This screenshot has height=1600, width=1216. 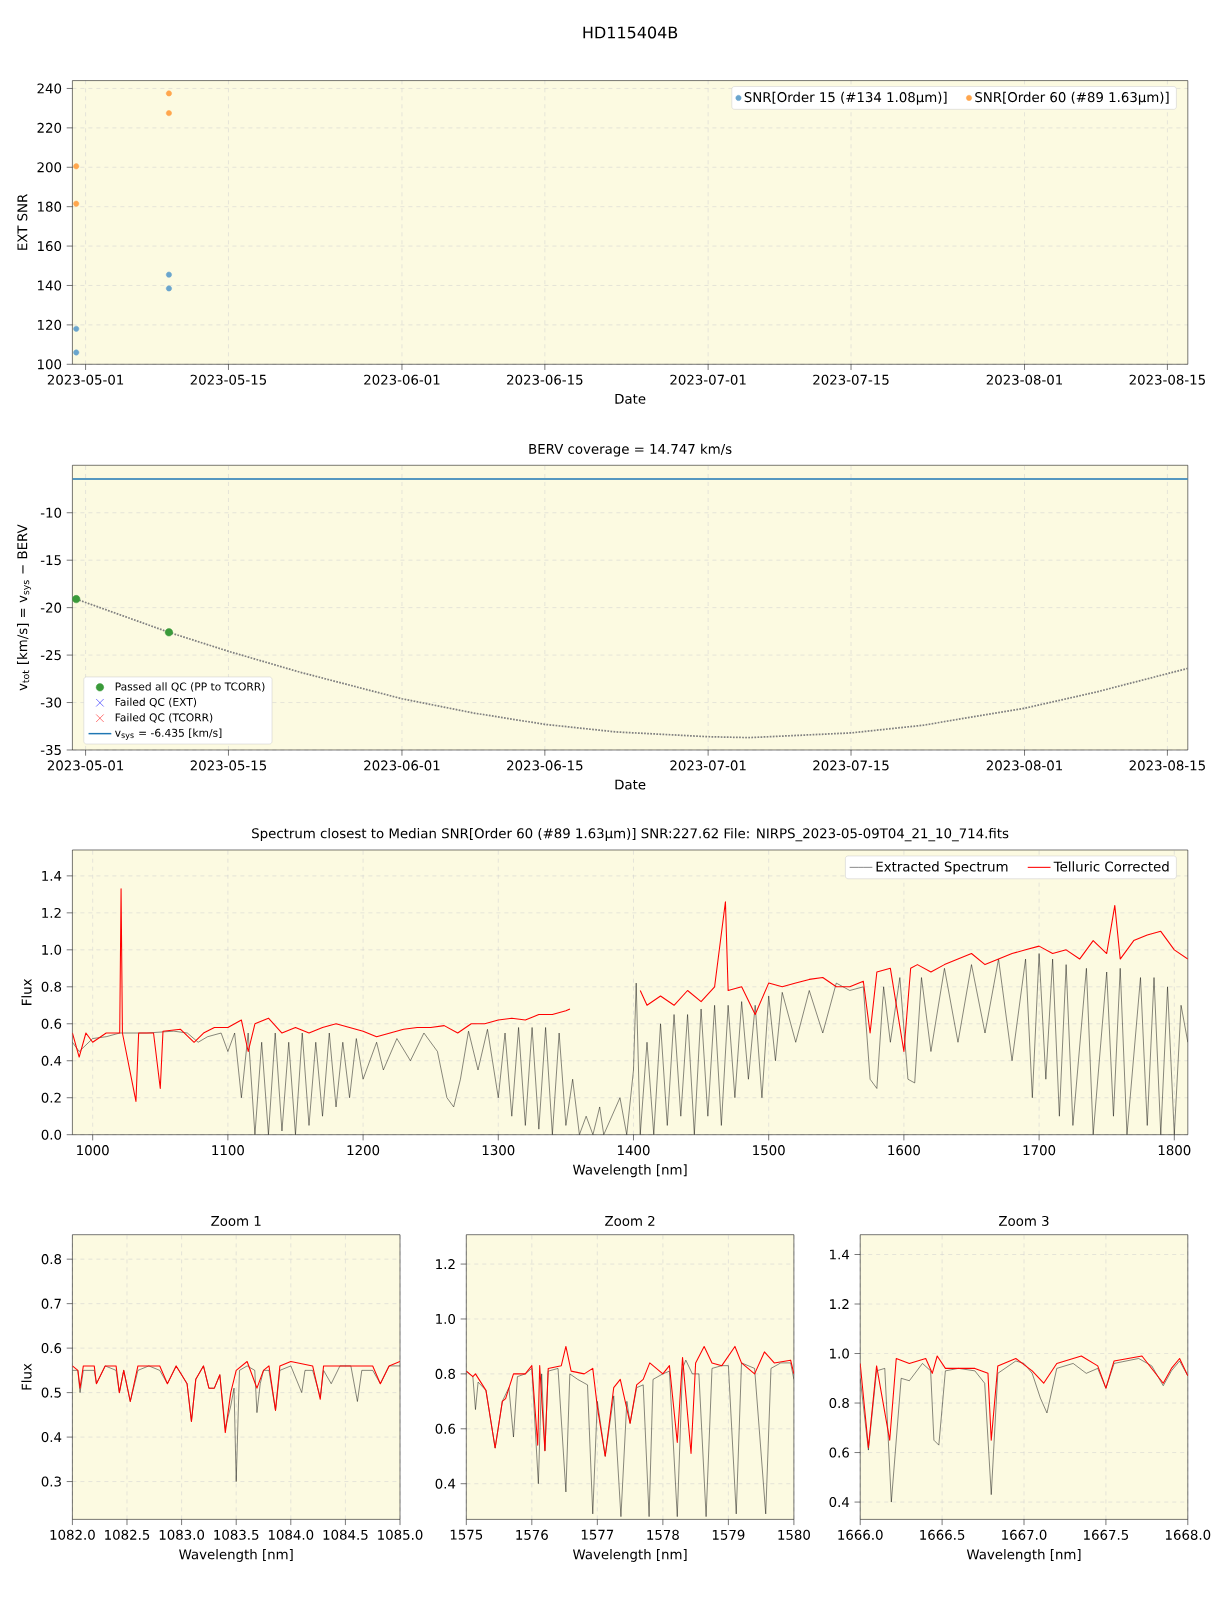 I want to click on x-tick-label: 1500, so click(x=769, y=1150).